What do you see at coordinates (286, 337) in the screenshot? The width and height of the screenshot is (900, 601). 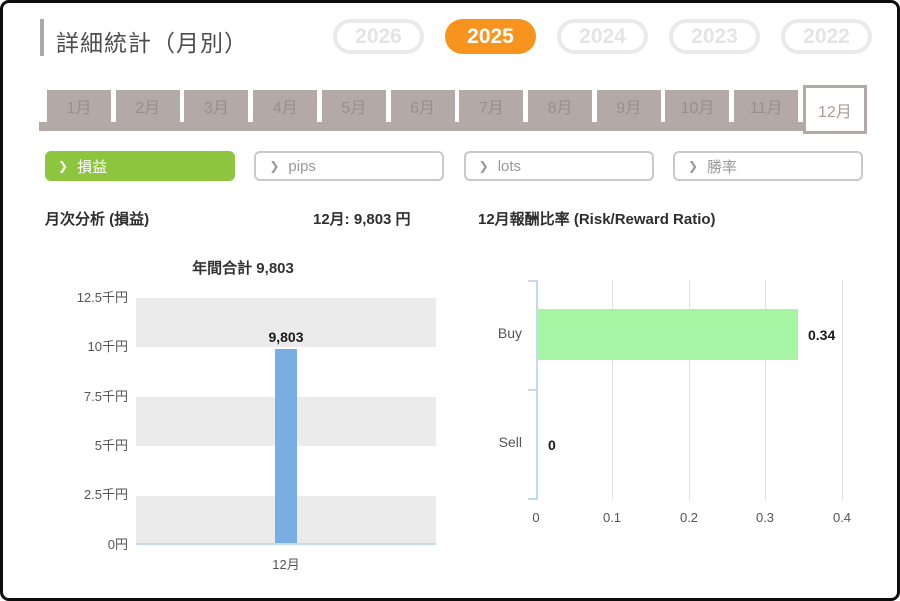 I see `profit-bar-value: 9,803` at bounding box center [286, 337].